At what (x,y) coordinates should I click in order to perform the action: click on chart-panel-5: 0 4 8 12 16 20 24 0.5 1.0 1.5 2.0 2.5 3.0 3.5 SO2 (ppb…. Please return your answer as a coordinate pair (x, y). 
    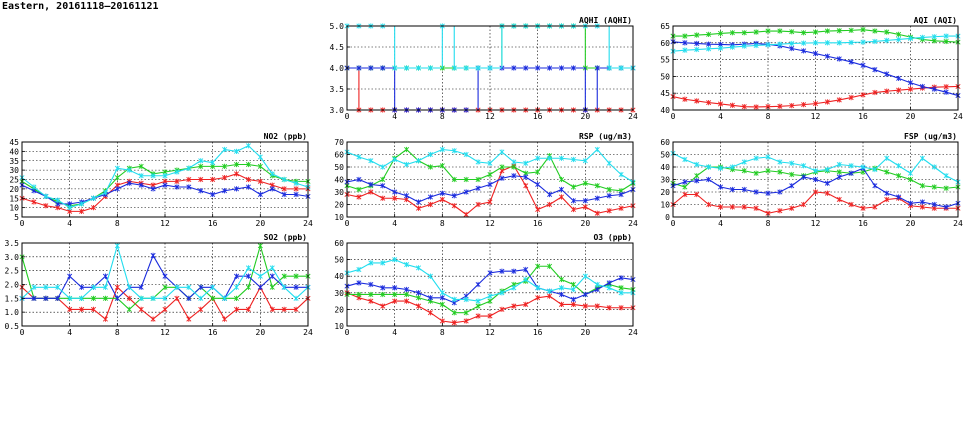
    Looking at the image, I should click on (159, 285).